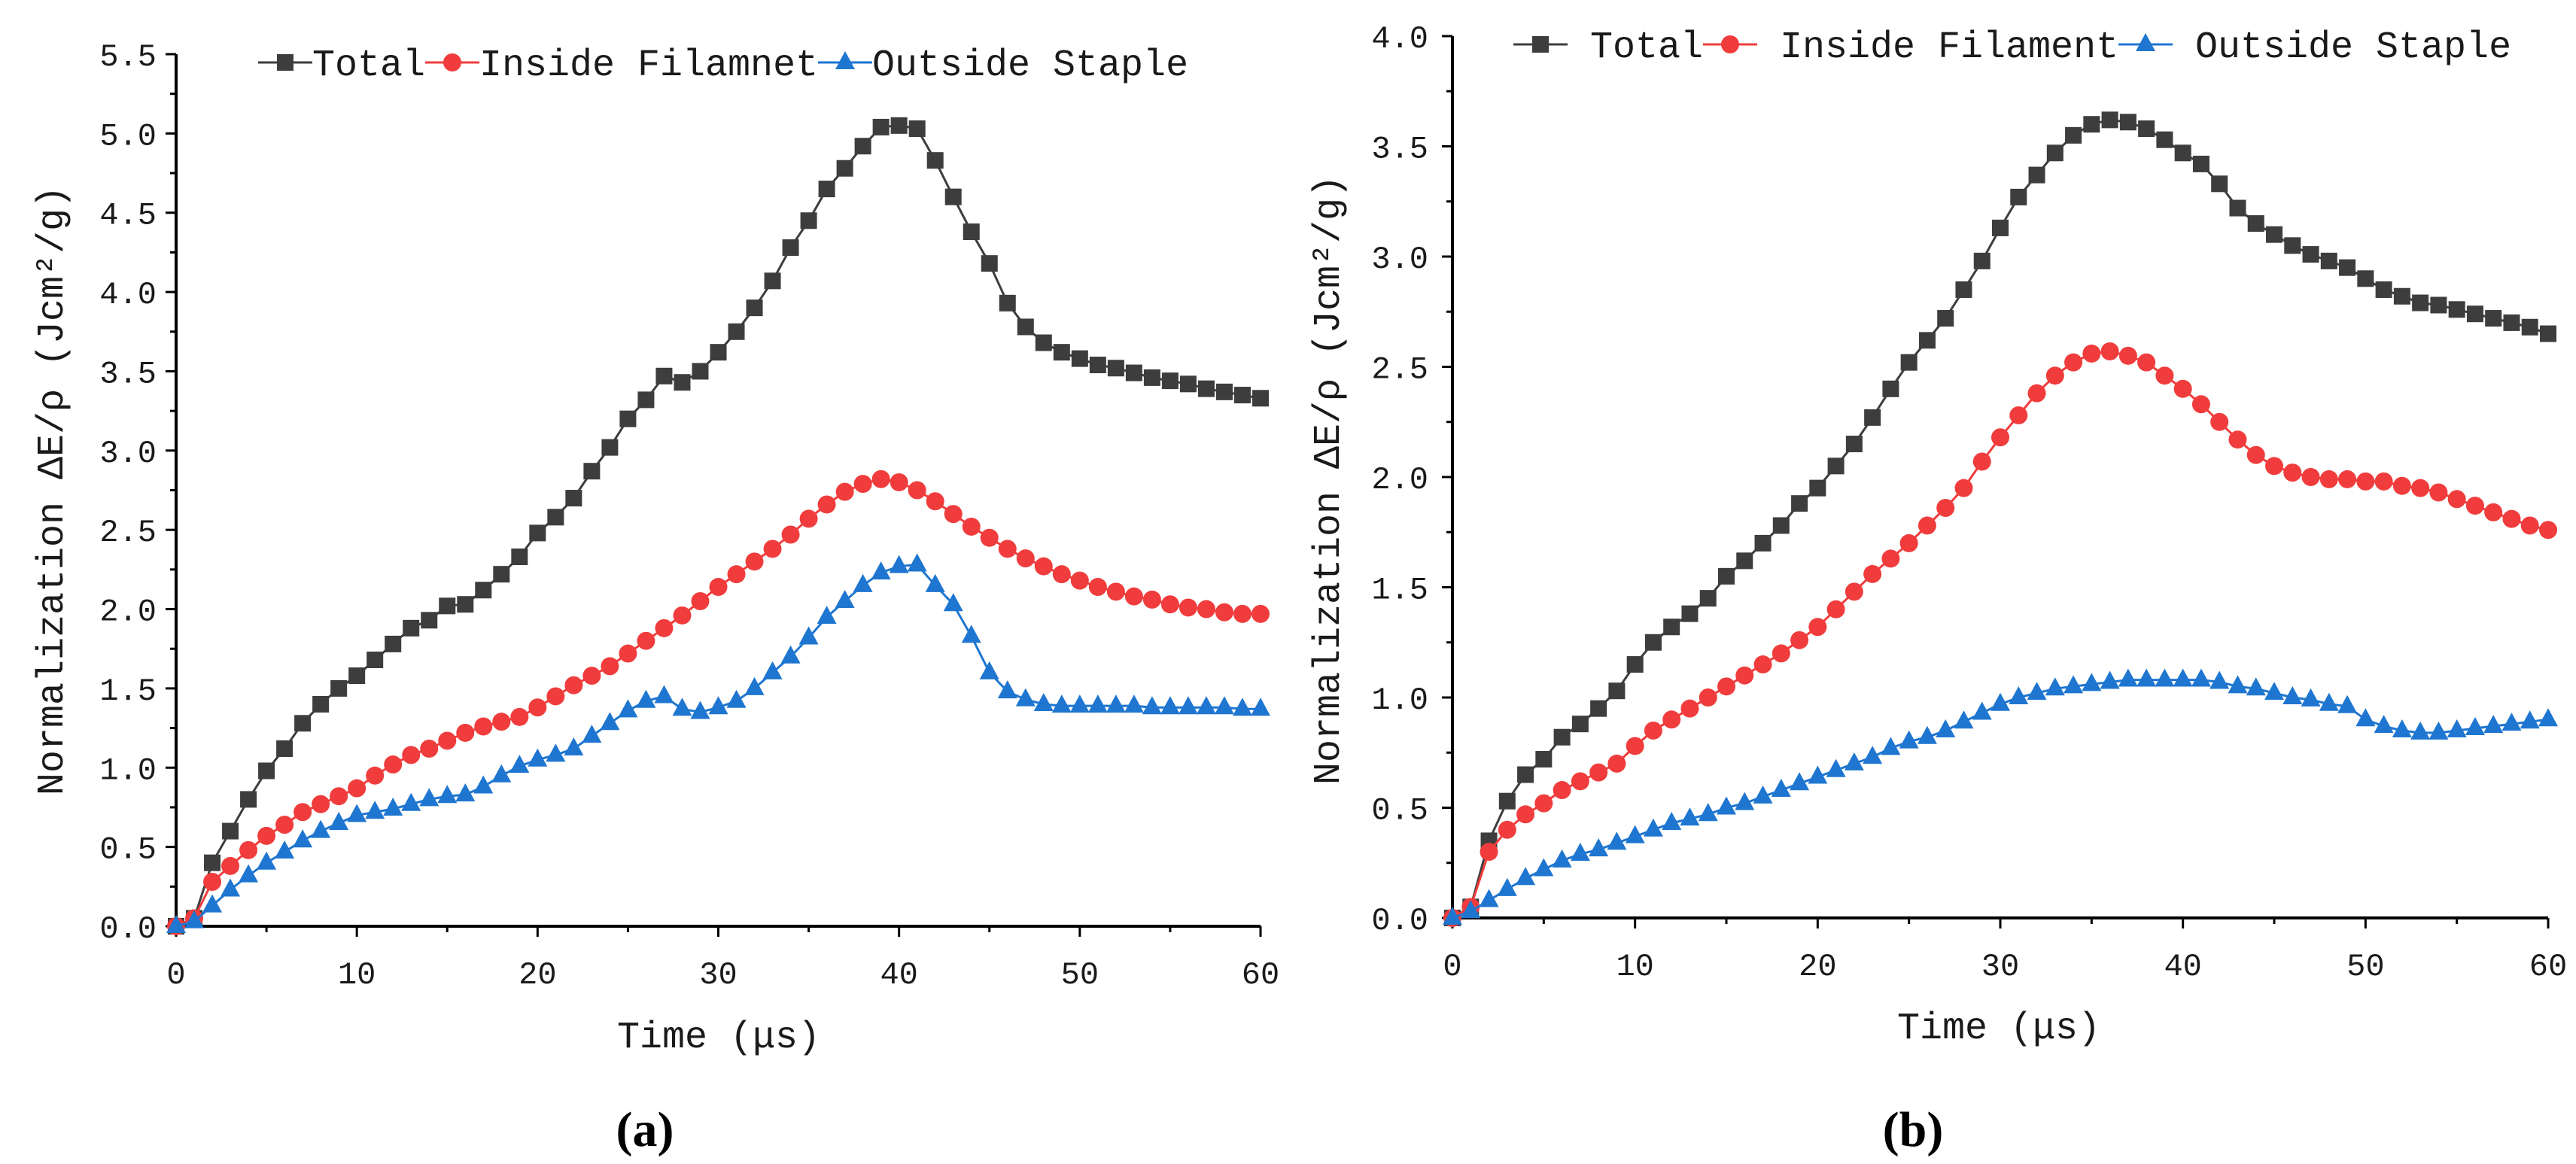 The width and height of the screenshot is (2576, 1164). Describe the element at coordinates (128, 770) in the screenshot. I see `y-tick-label: 1.0` at that location.